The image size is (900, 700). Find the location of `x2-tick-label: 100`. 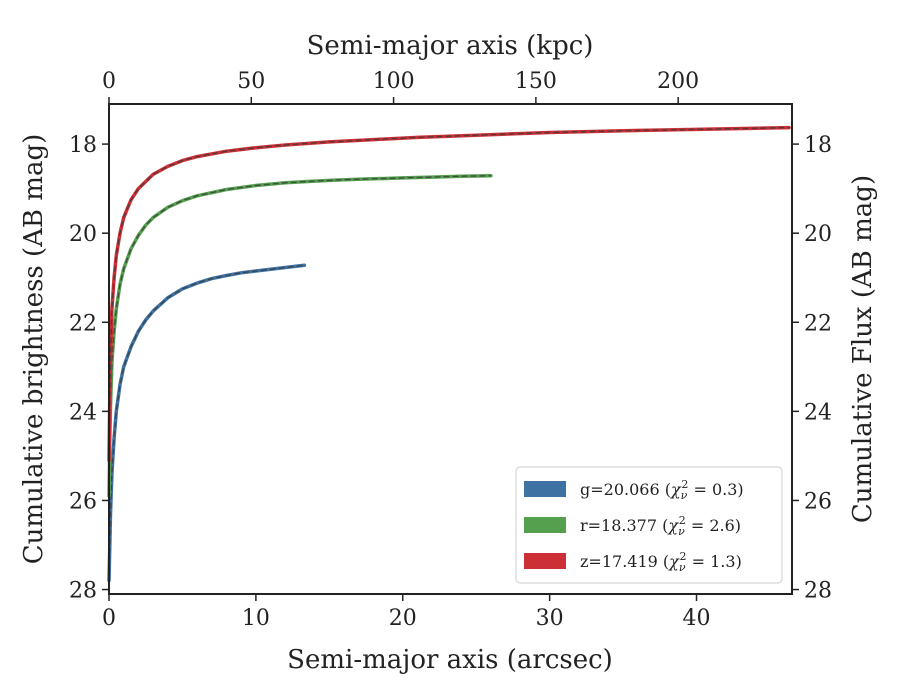

x2-tick-label: 100 is located at coordinates (394, 81).